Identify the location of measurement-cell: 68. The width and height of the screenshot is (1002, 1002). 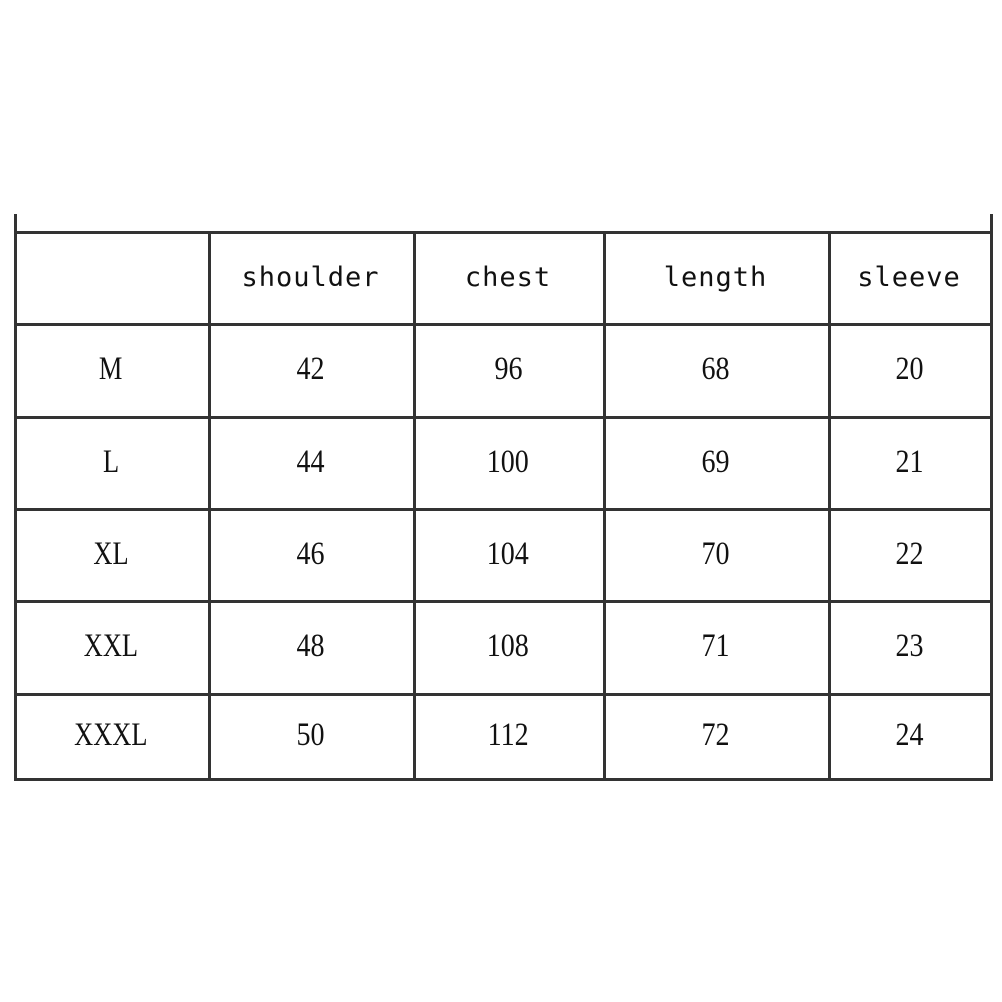
(715, 369).